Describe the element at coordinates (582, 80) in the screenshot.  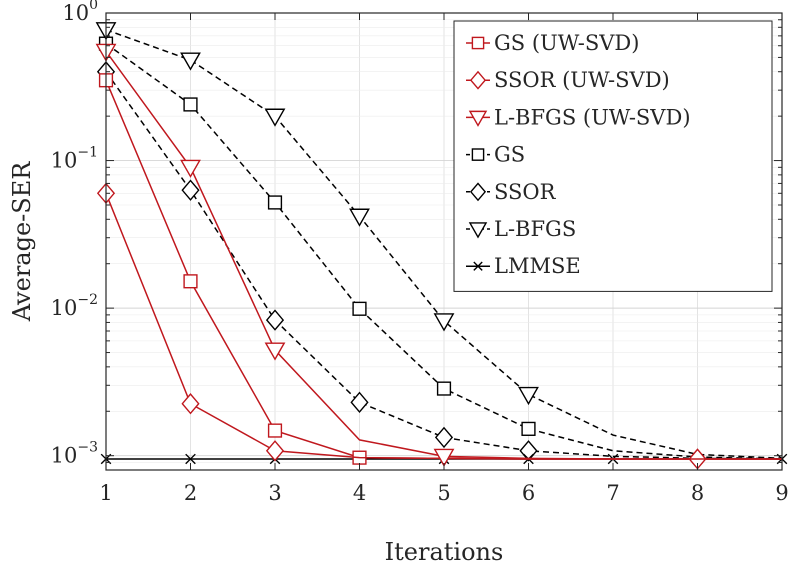
I see `legend-label: SSOR (UW-SVD)` at that location.